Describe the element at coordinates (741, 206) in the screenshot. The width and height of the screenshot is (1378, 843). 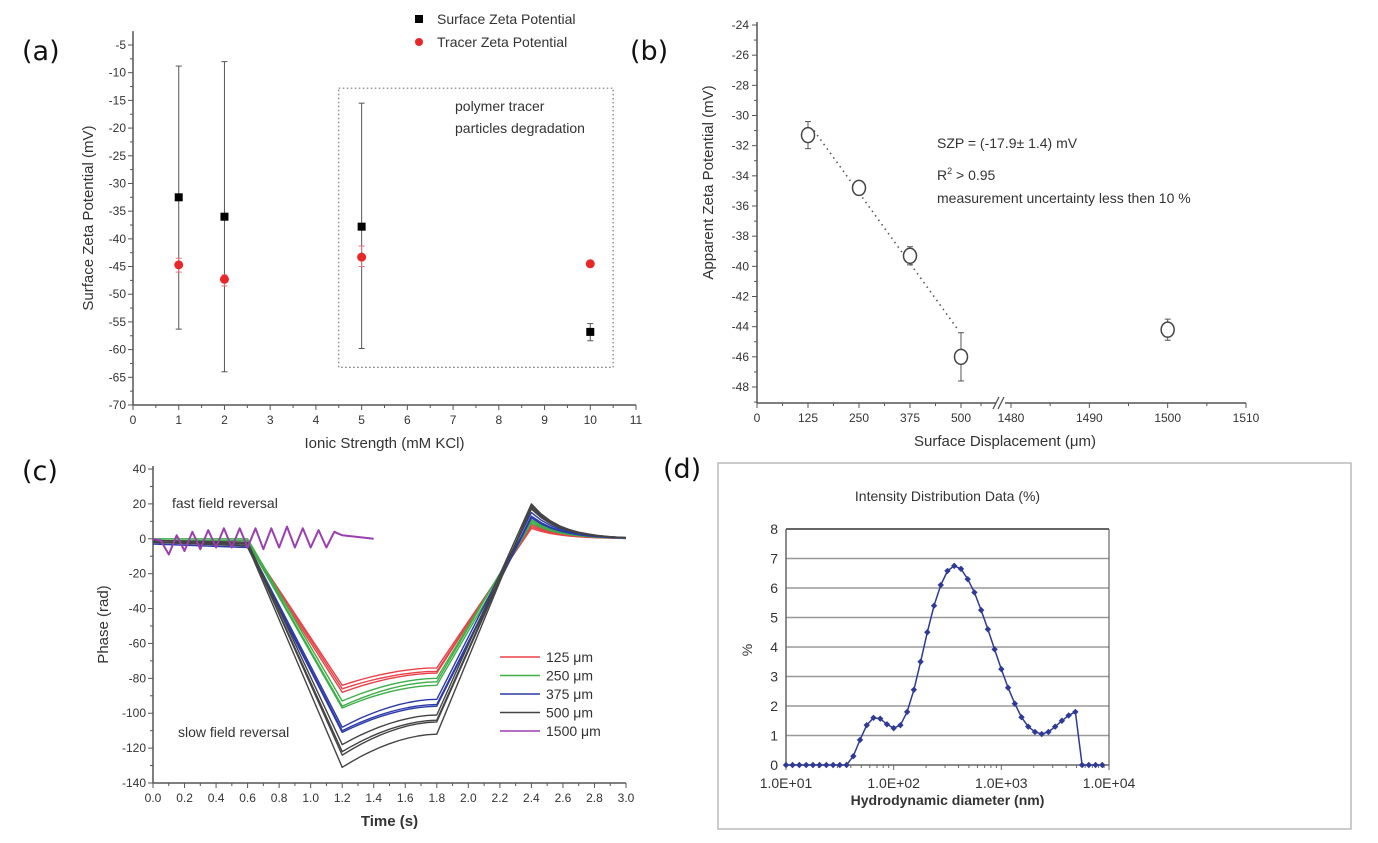
I see `y-tick-label: -36` at that location.